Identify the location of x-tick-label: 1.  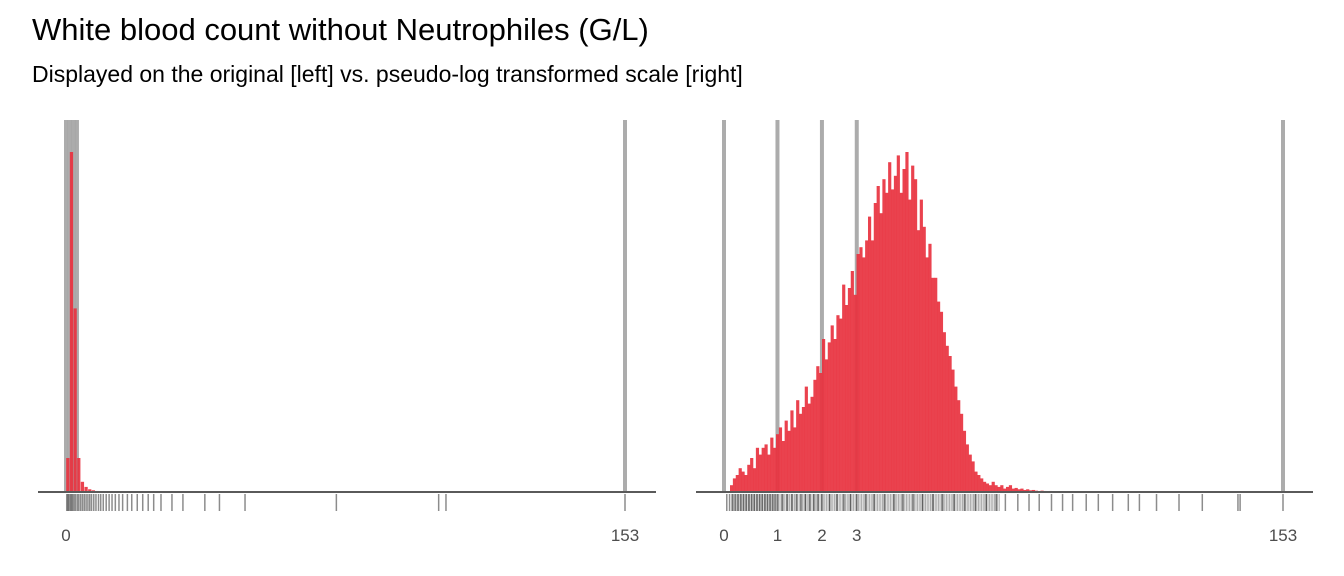
(777, 535).